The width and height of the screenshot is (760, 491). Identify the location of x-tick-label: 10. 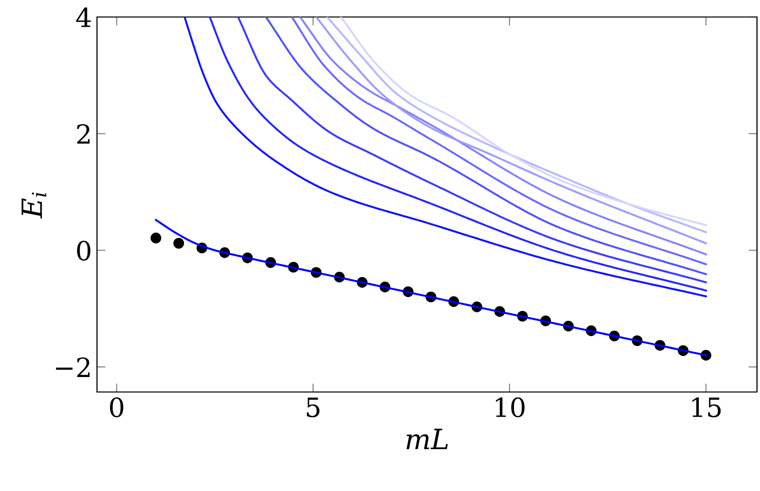
(510, 407).